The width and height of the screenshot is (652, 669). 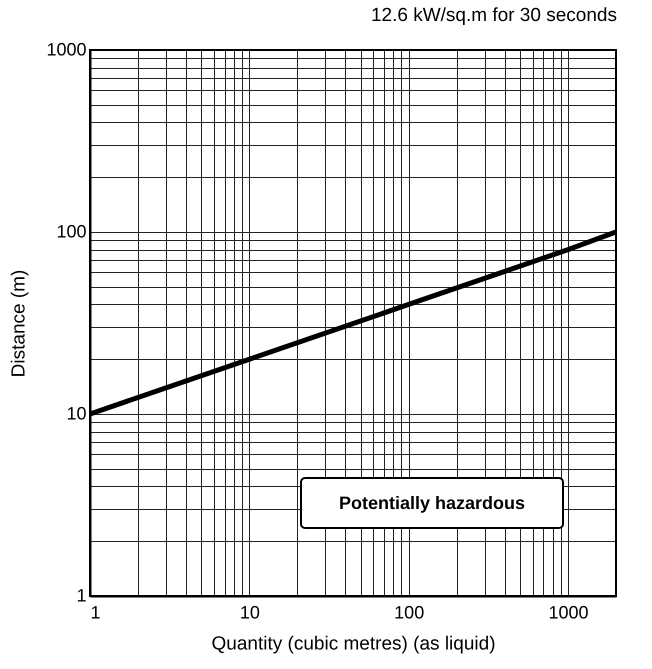 What do you see at coordinates (353, 644) in the screenshot?
I see `x-axis-title: Quantity (cubic metres) (as liquid)` at bounding box center [353, 644].